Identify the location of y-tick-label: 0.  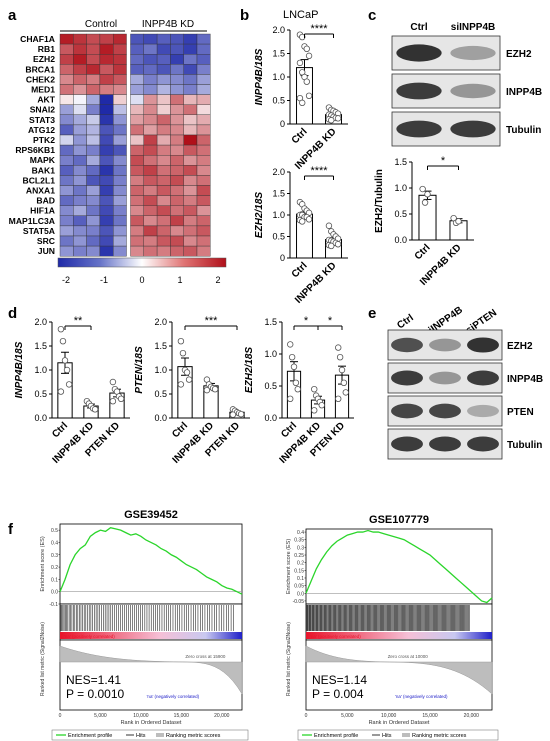
(282, 258).